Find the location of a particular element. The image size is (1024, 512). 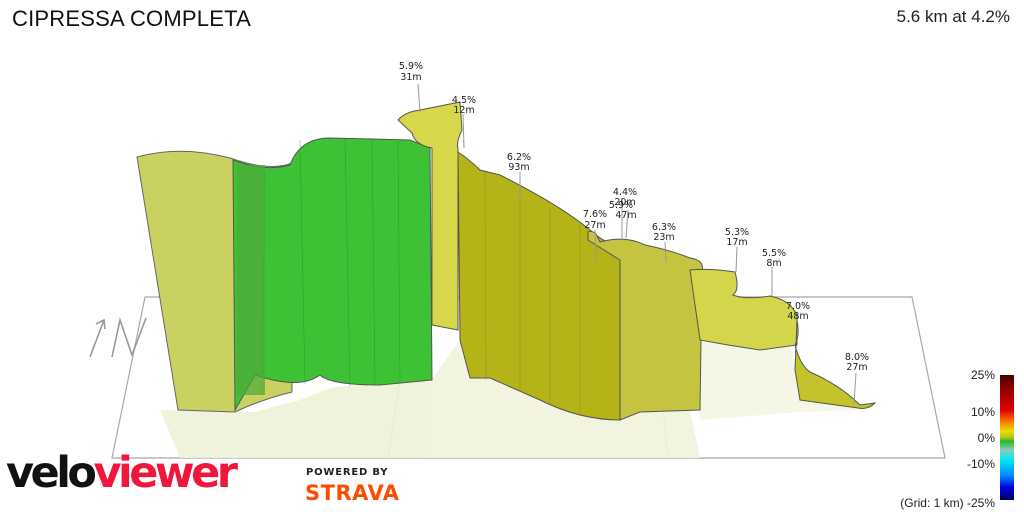

strava-logo: STRAVA is located at coordinates (352, 493).